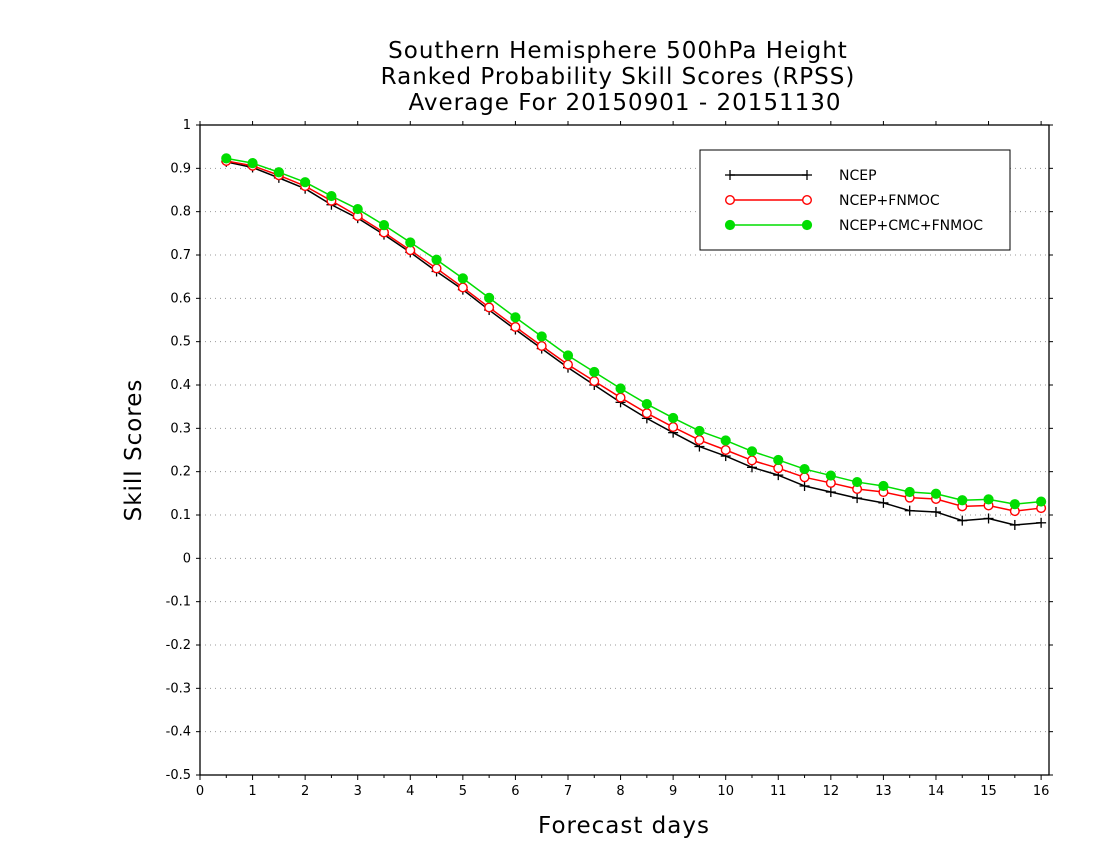 The height and width of the screenshot is (850, 1100). Describe the element at coordinates (883, 791) in the screenshot. I see `x-tick-label: 13` at that location.